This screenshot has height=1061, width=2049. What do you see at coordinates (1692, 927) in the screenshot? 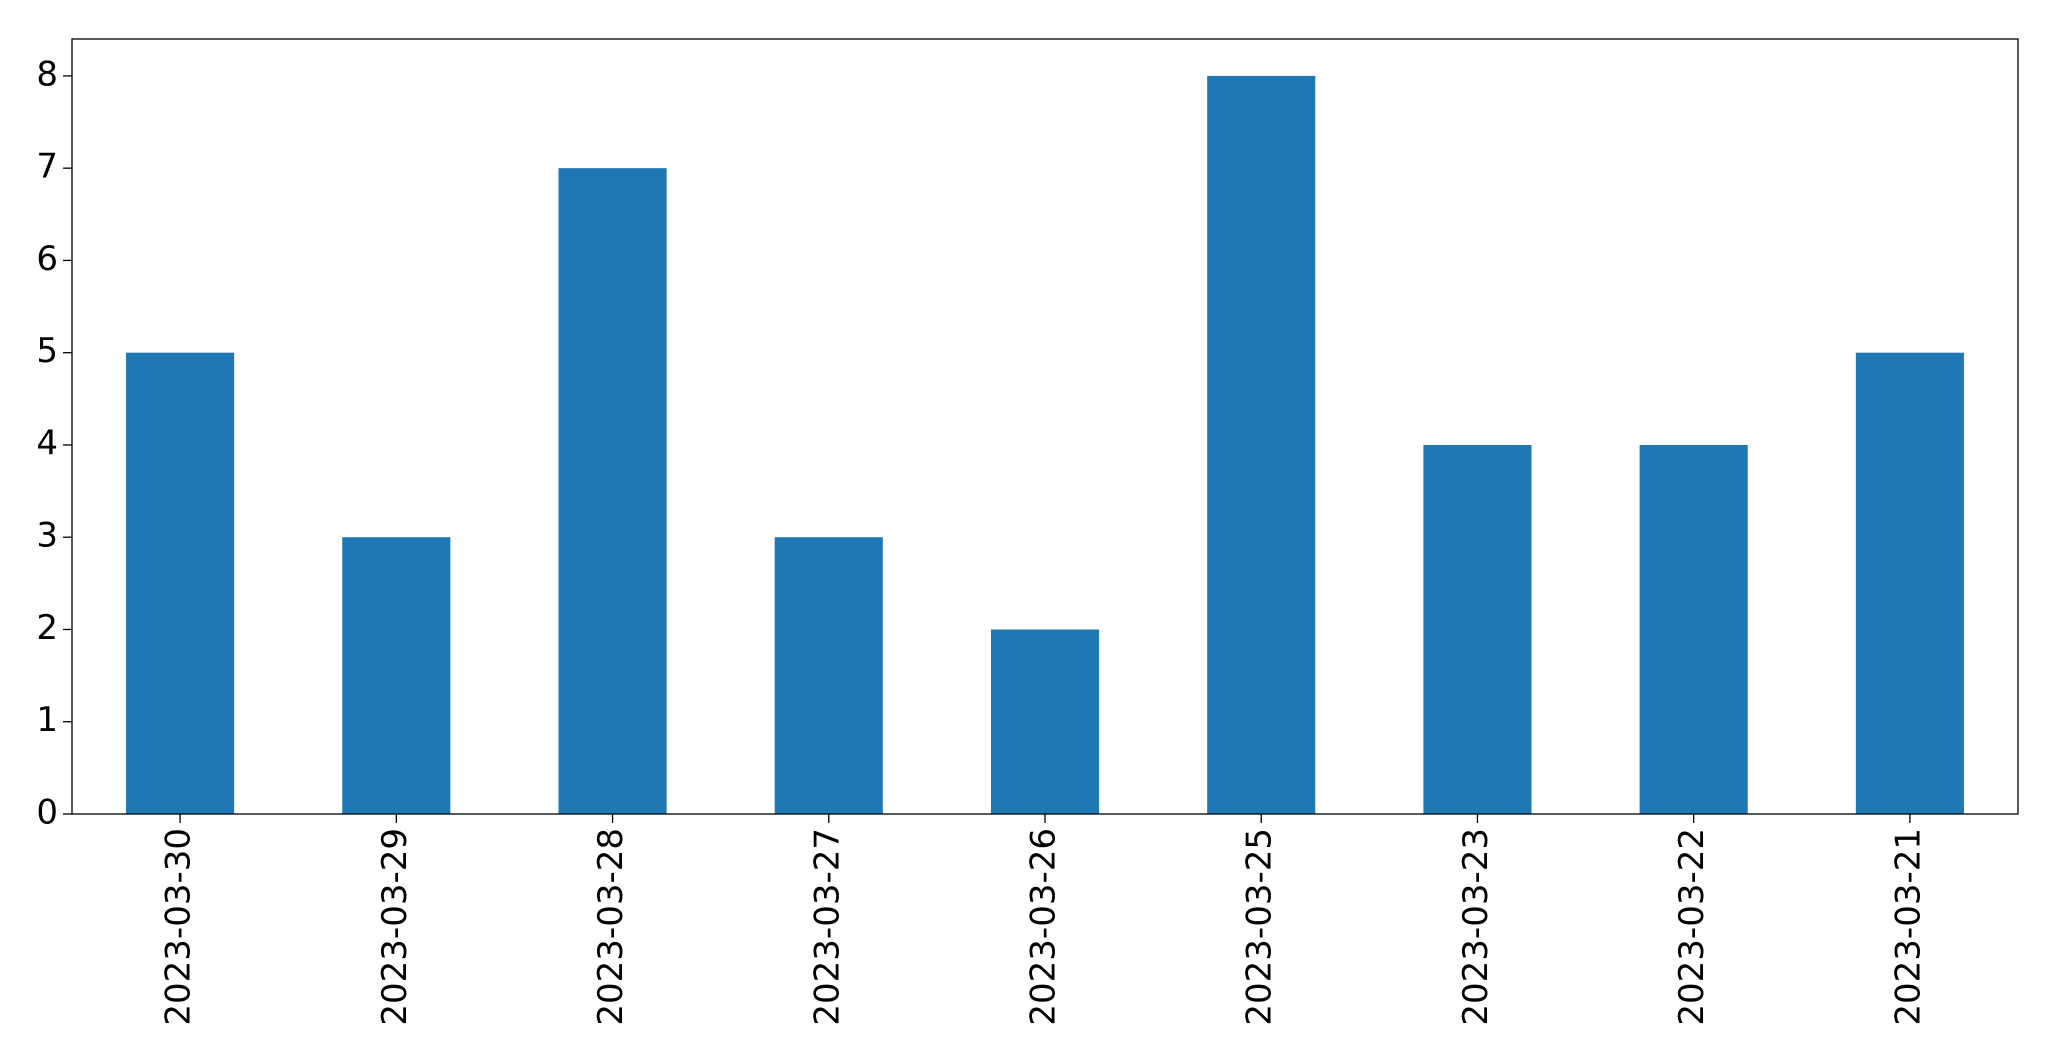
I see `x-tick-label: 2023-03-22` at bounding box center [1692, 927].